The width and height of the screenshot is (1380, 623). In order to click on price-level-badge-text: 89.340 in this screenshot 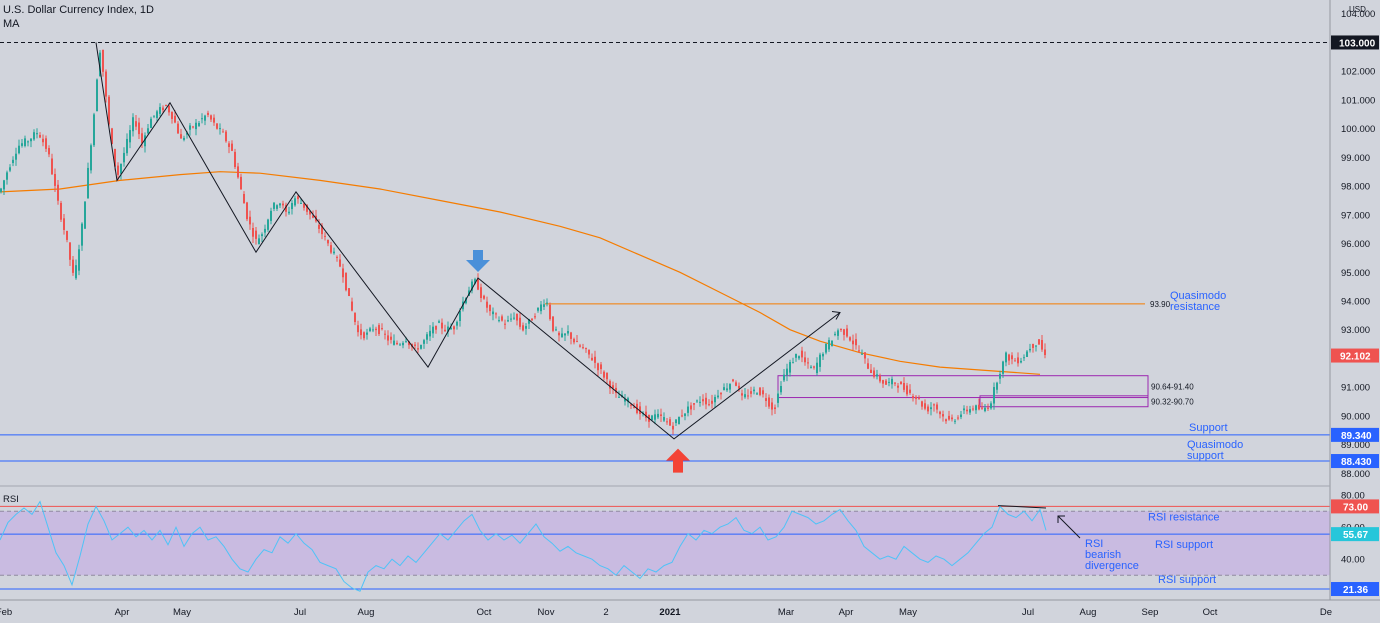, I will do `click(1356, 436)`.